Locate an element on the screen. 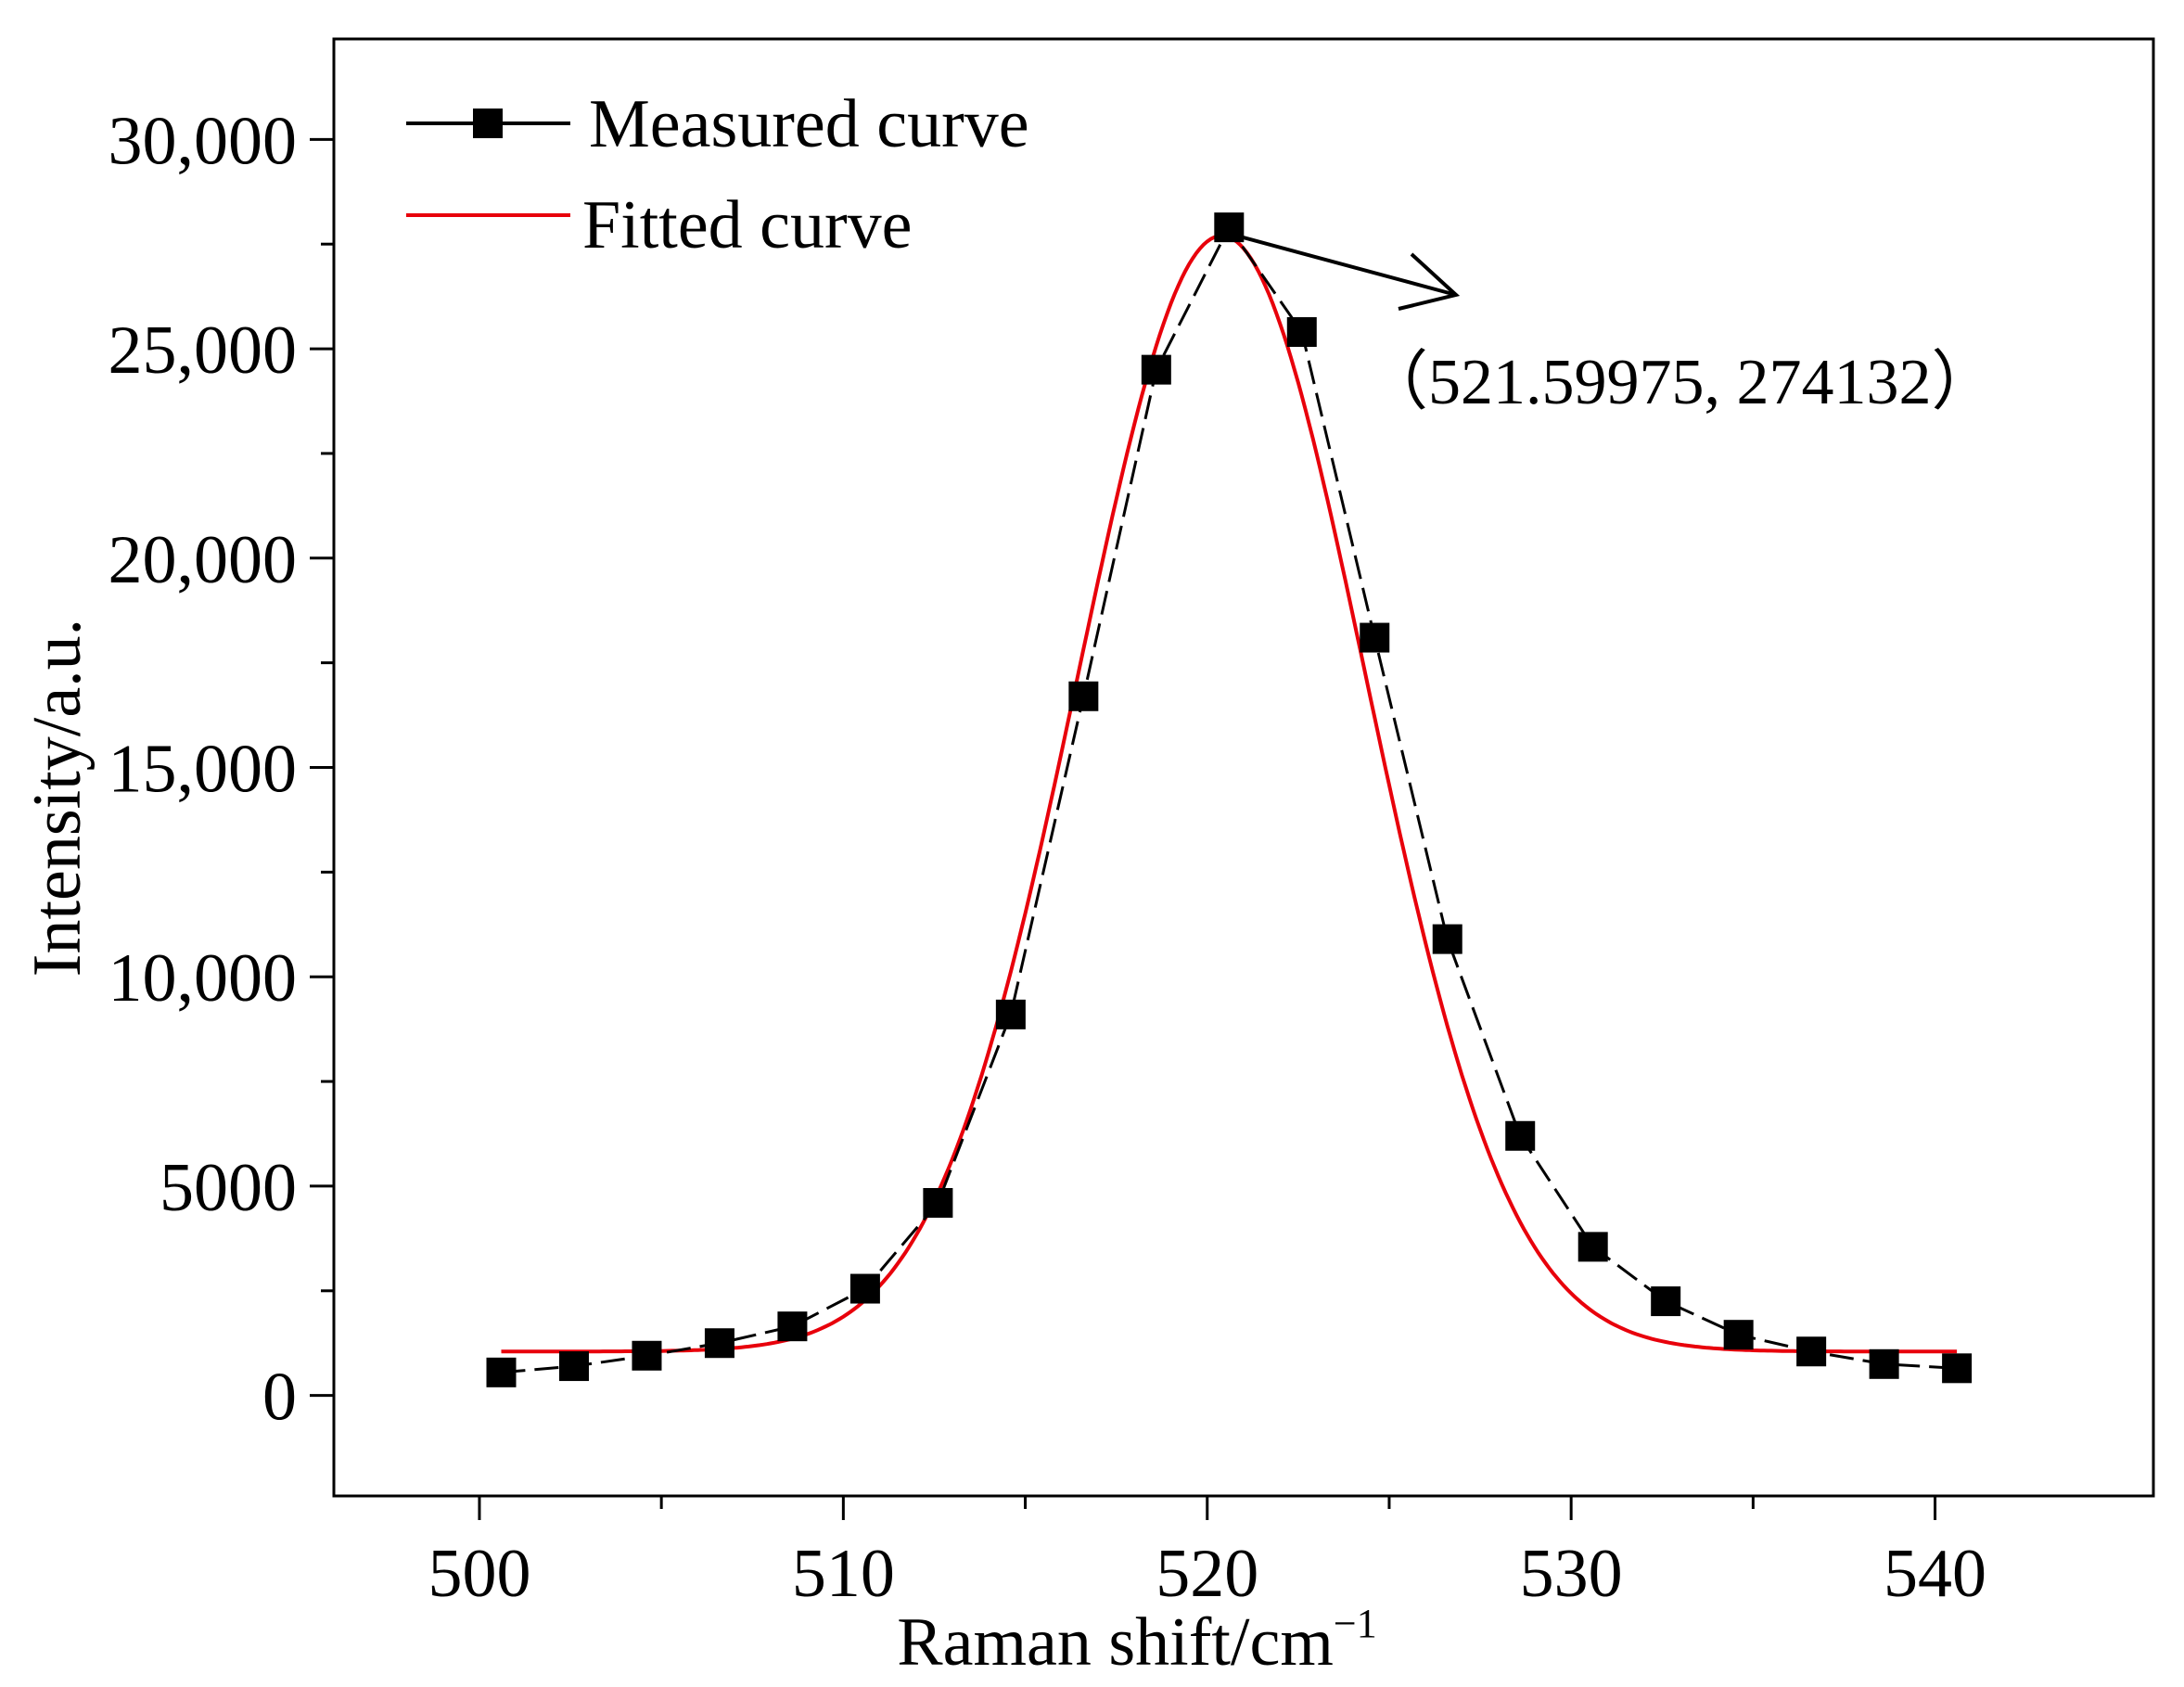  y-tick-label: 25,000 is located at coordinates (203, 351).